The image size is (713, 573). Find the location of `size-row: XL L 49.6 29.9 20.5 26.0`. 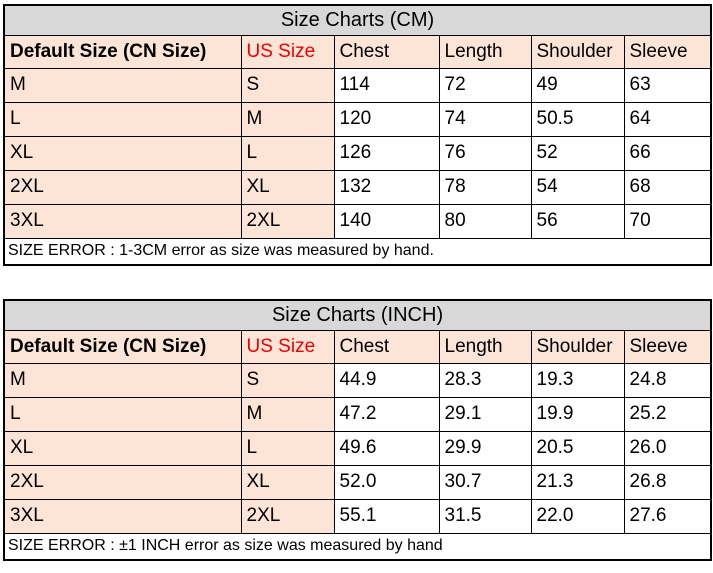

size-row: XL L 49.6 29.9 20.5 26.0 is located at coordinates (357, 448).